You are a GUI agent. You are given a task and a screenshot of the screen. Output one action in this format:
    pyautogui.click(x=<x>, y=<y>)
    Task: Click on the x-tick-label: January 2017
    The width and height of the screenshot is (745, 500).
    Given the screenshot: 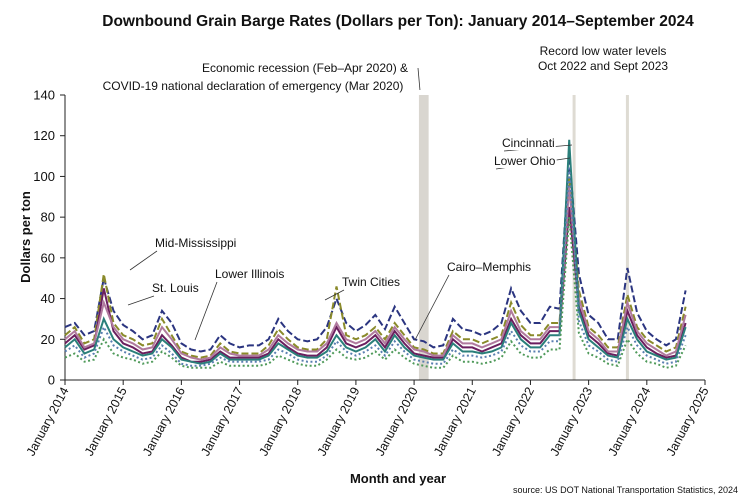 What is the action you would take?
    pyautogui.click(x=222, y=421)
    